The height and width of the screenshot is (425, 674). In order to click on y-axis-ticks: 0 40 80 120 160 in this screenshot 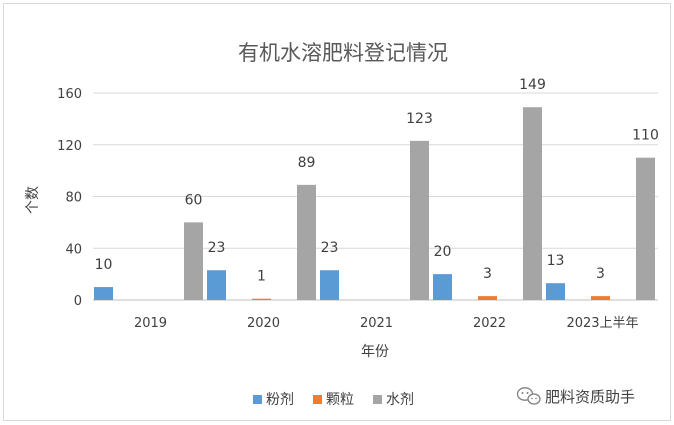, I will do `click(69, 198)`.